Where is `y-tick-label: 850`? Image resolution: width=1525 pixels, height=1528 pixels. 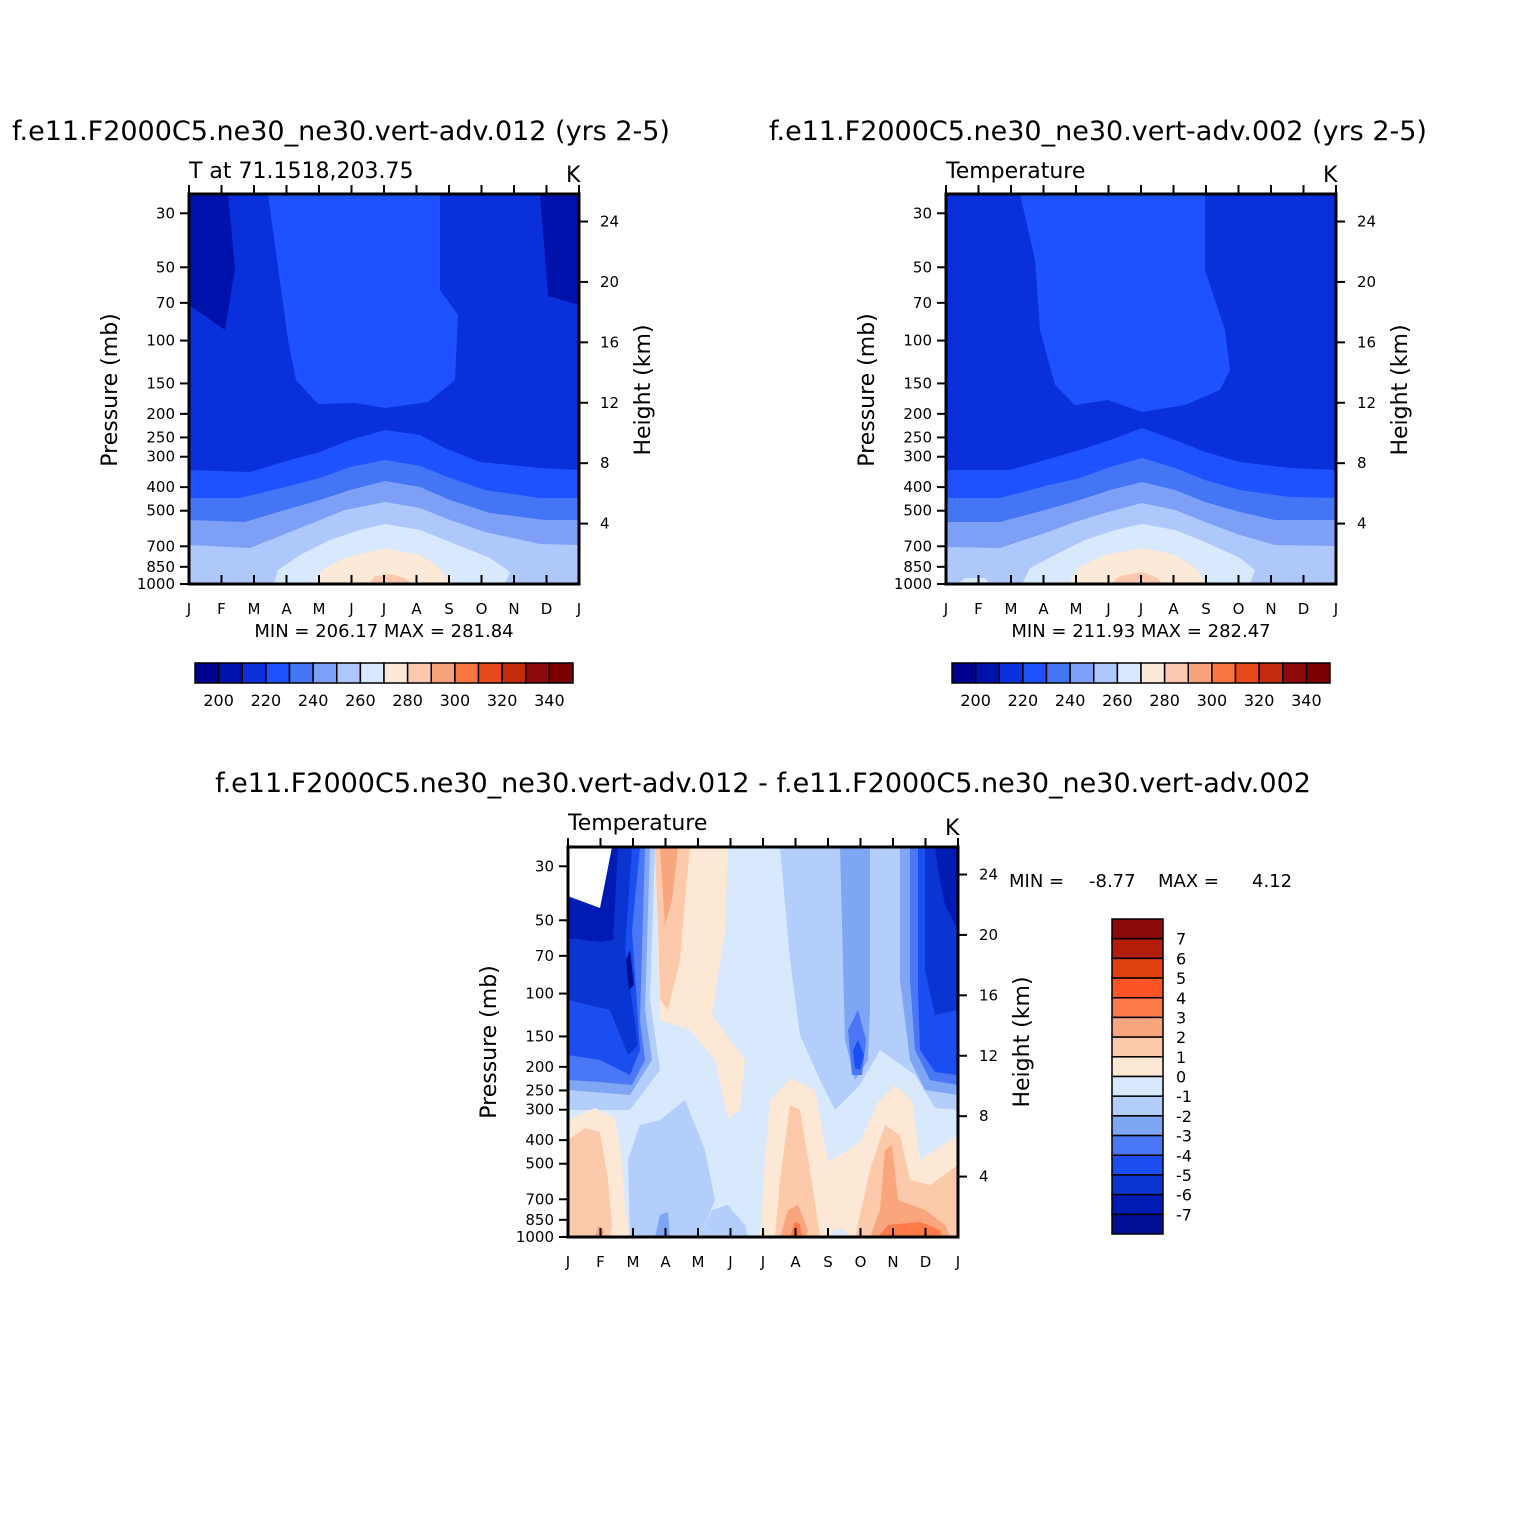 y-tick-label: 850 is located at coordinates (160, 567).